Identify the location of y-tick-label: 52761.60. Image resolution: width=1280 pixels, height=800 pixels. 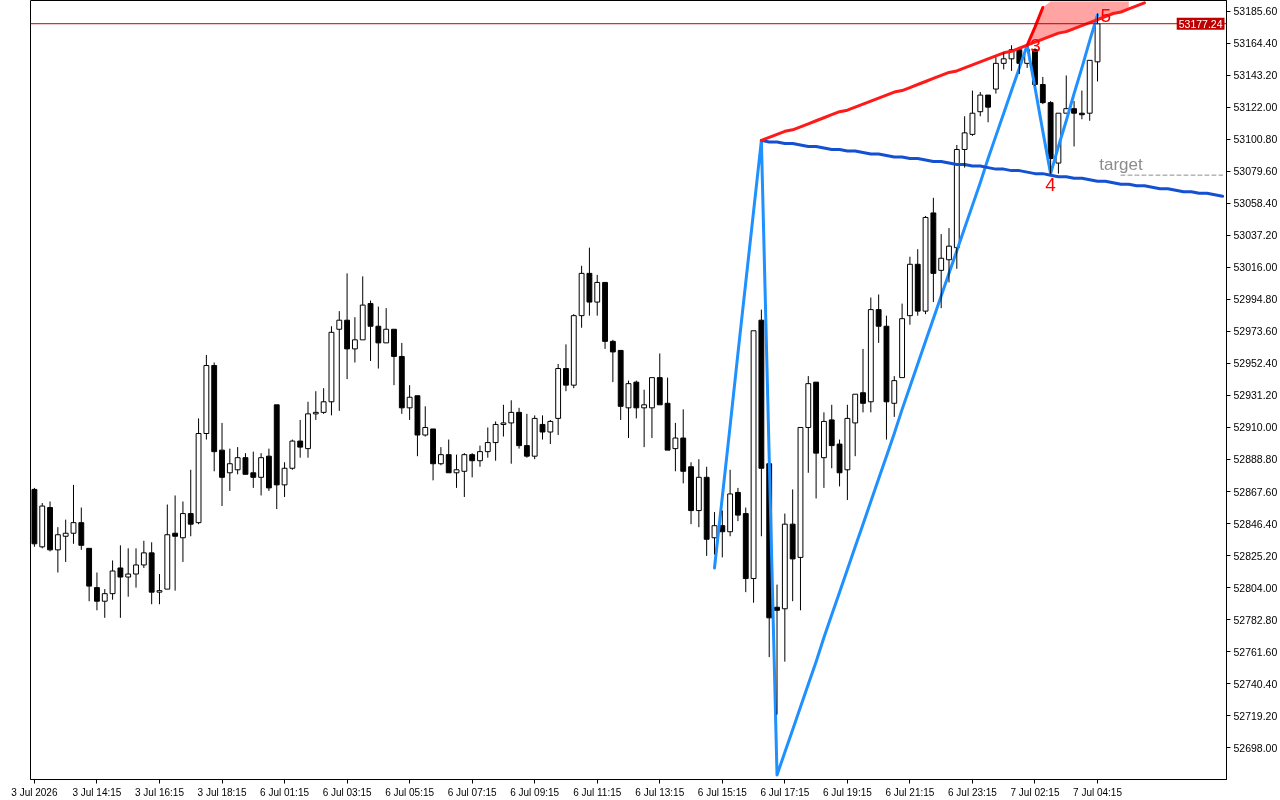
(1255, 651).